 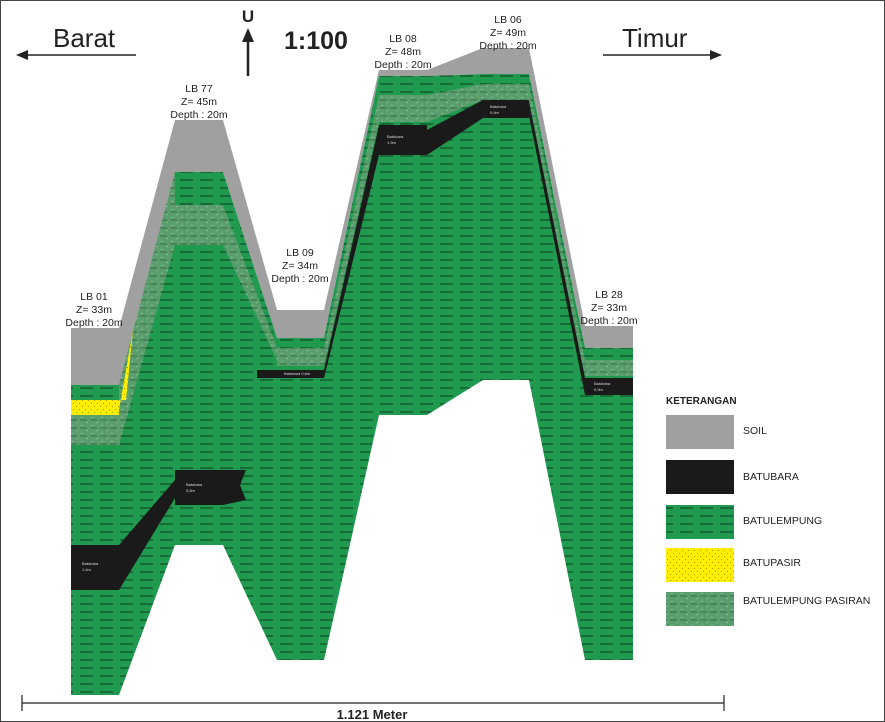 What do you see at coordinates (771, 477) in the screenshot?
I see `legend-label-coal: BATUBARA` at bounding box center [771, 477].